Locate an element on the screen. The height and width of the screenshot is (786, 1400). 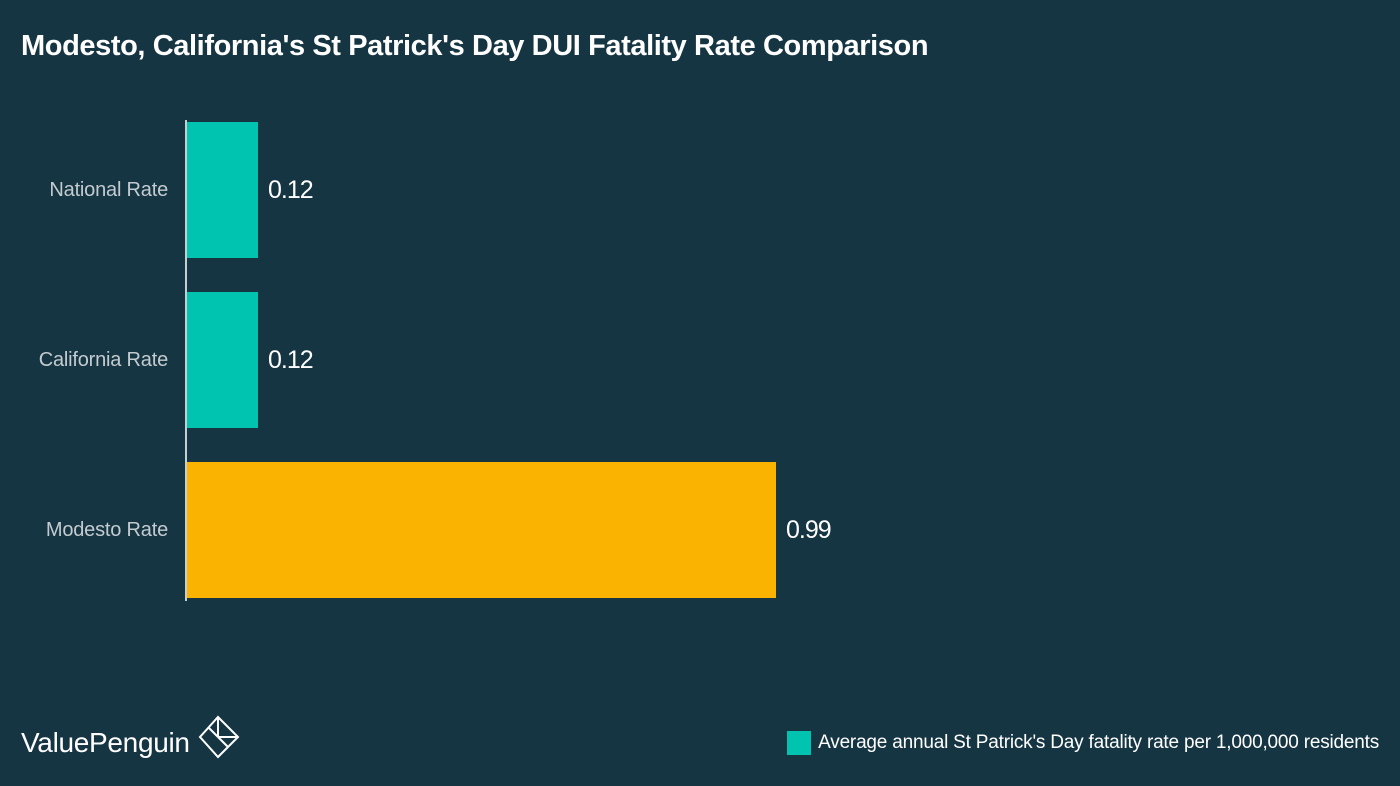
category-label: Modesto Rate is located at coordinates (106, 529).